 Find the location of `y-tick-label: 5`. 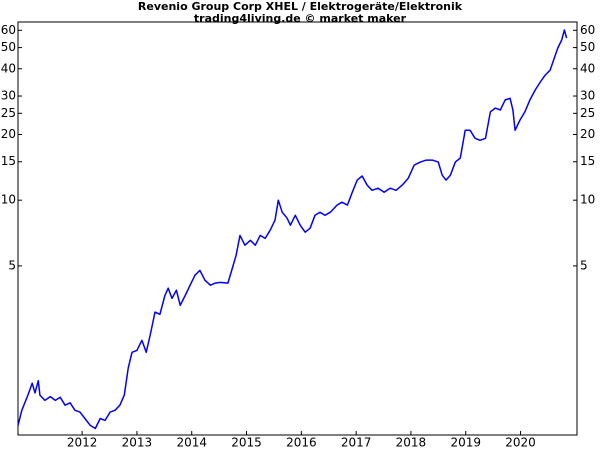

y-tick-label: 5 is located at coordinates (12, 265).